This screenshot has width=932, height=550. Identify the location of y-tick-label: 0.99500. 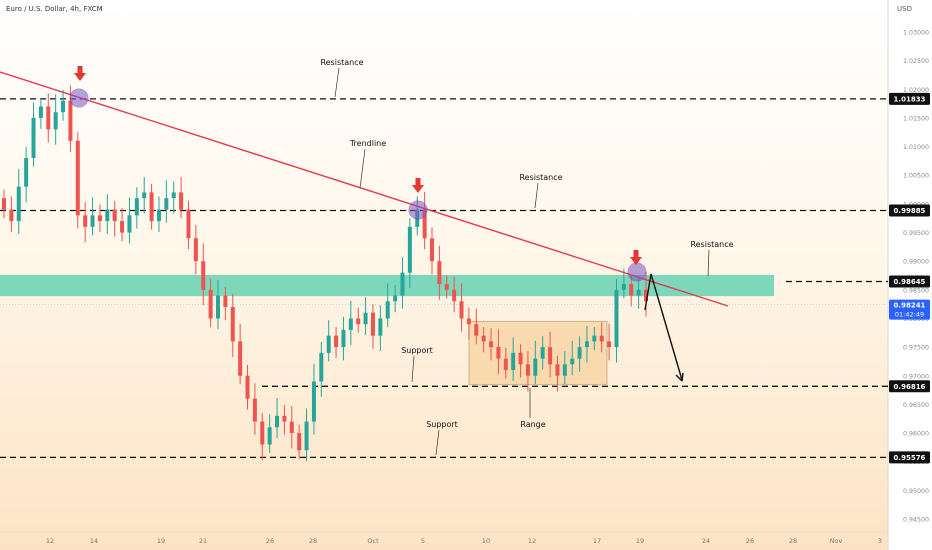
(916, 233).